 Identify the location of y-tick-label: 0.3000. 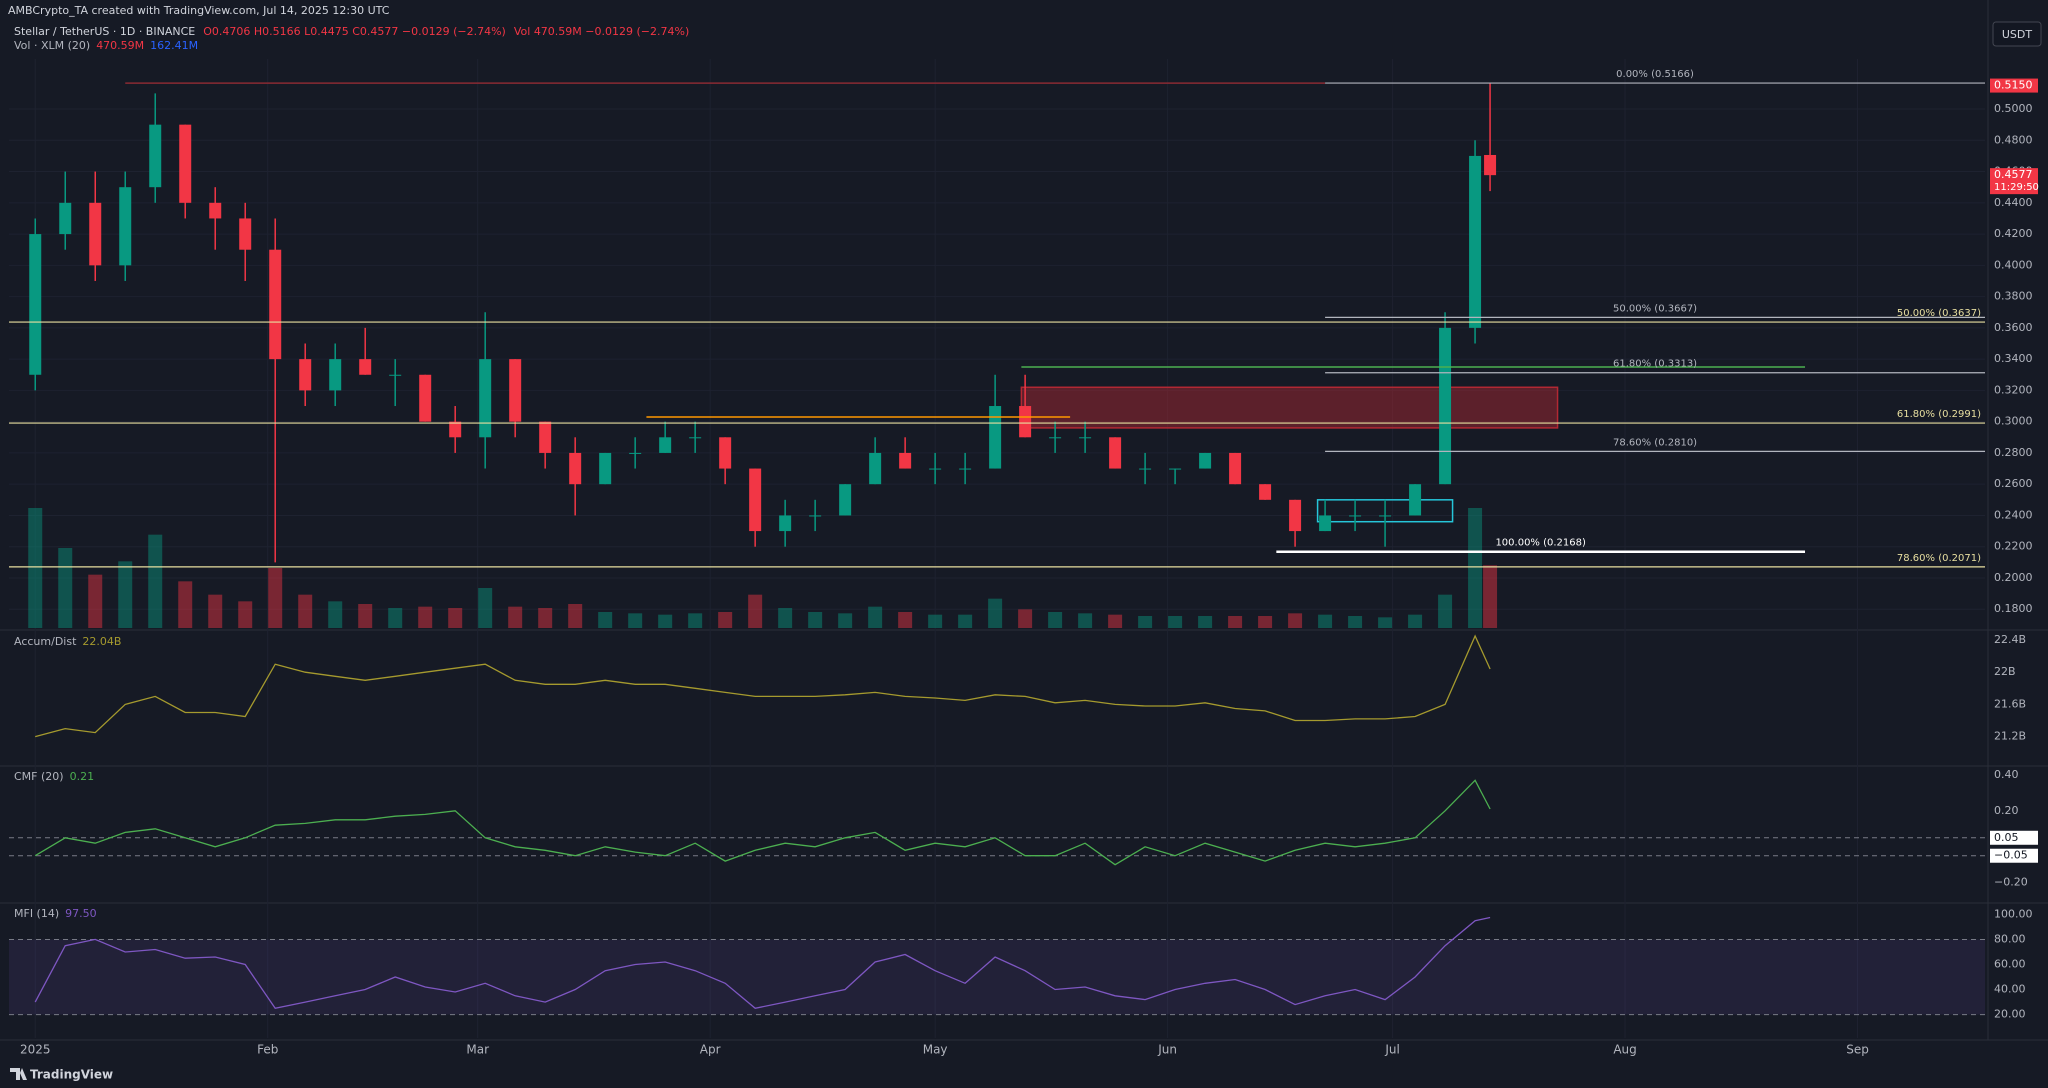
(2013, 421).